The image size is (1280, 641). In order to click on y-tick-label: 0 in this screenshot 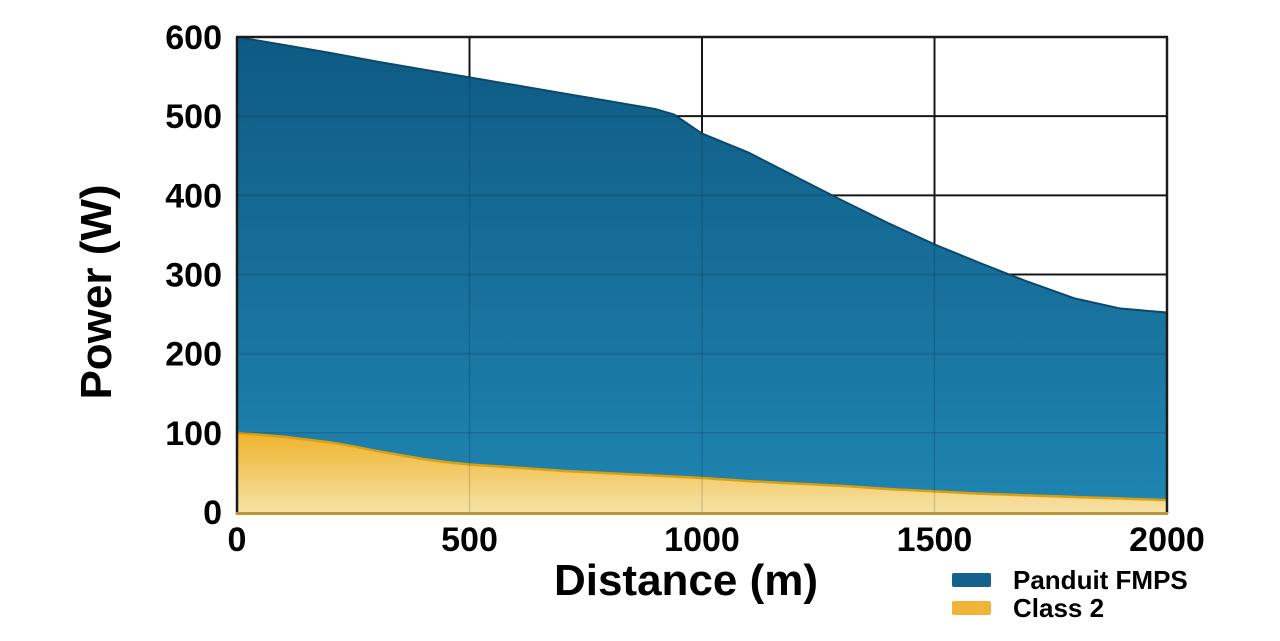, I will do `click(212, 513)`.